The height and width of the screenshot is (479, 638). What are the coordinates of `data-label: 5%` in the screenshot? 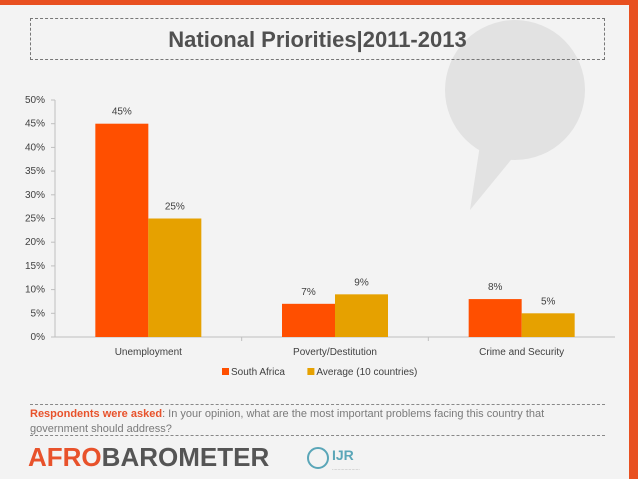 It's located at (548, 301).